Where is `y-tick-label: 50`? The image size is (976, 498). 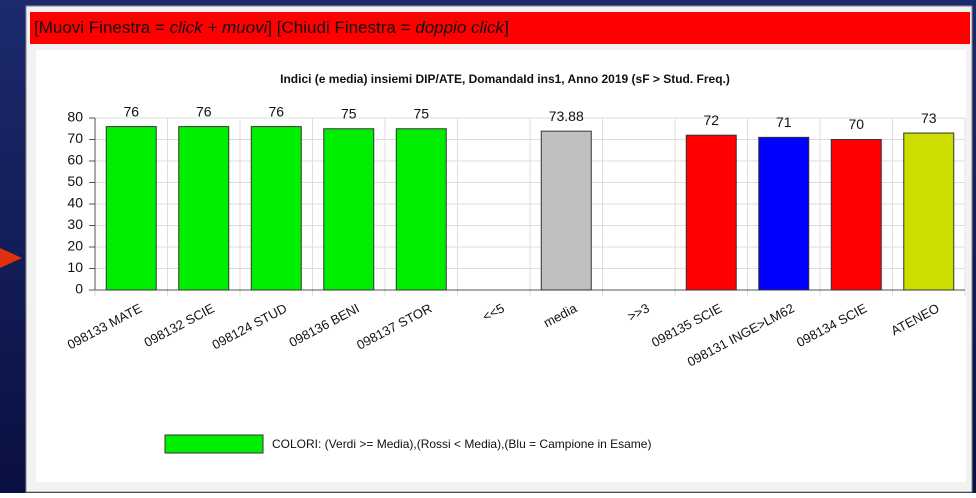
y-tick-label: 50 is located at coordinates (75, 181).